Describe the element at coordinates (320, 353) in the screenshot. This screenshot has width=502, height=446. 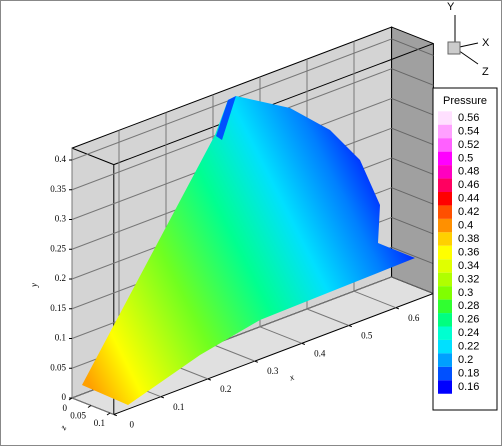
I see `x-tick-label: 0.4` at that location.